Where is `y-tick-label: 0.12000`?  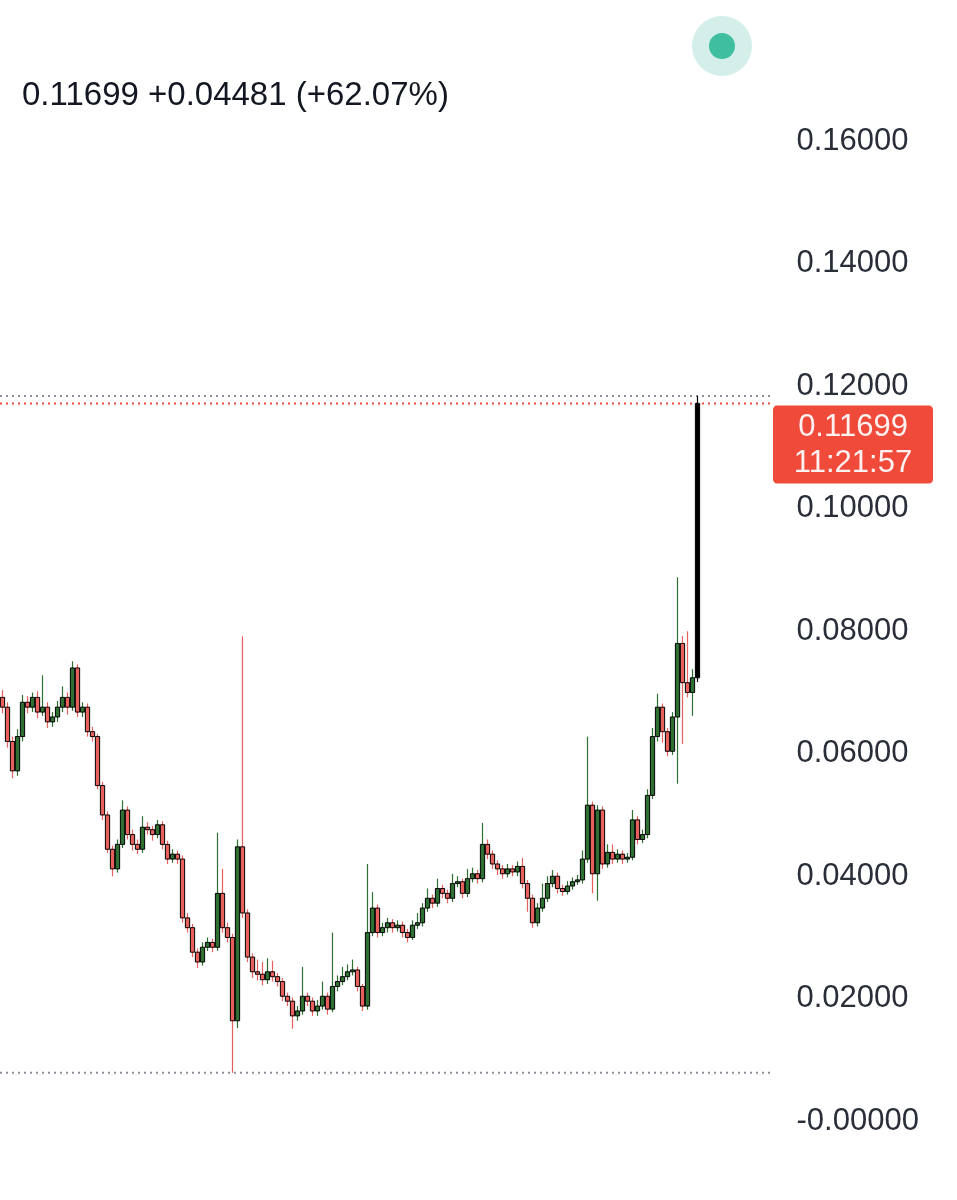
y-tick-label: 0.12000 is located at coordinates (852, 384).